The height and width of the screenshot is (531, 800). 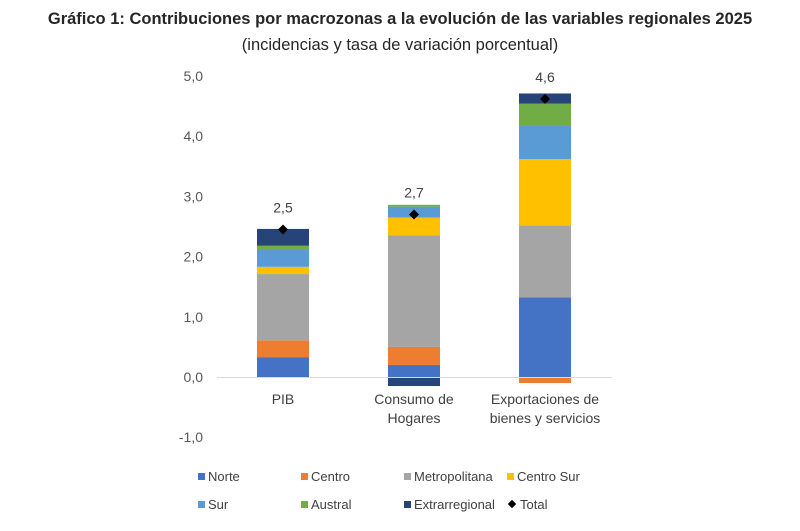 I want to click on legend-label: Norte, so click(x=224, y=476).